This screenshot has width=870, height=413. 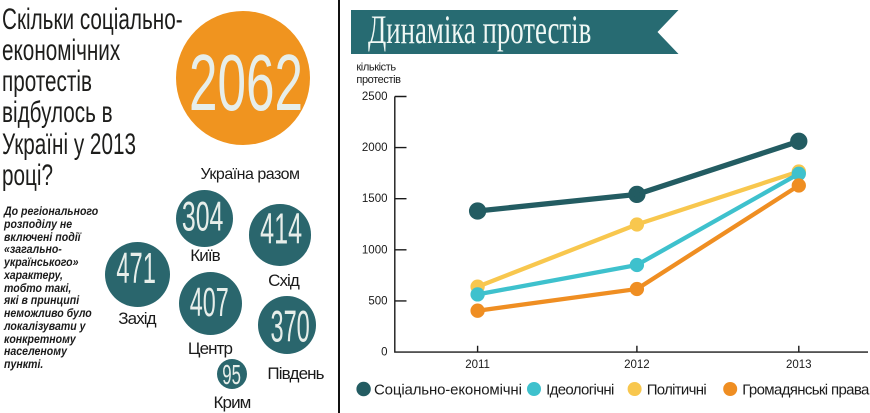 I want to click on svg-text: Громадянські права, so click(x=806, y=390).